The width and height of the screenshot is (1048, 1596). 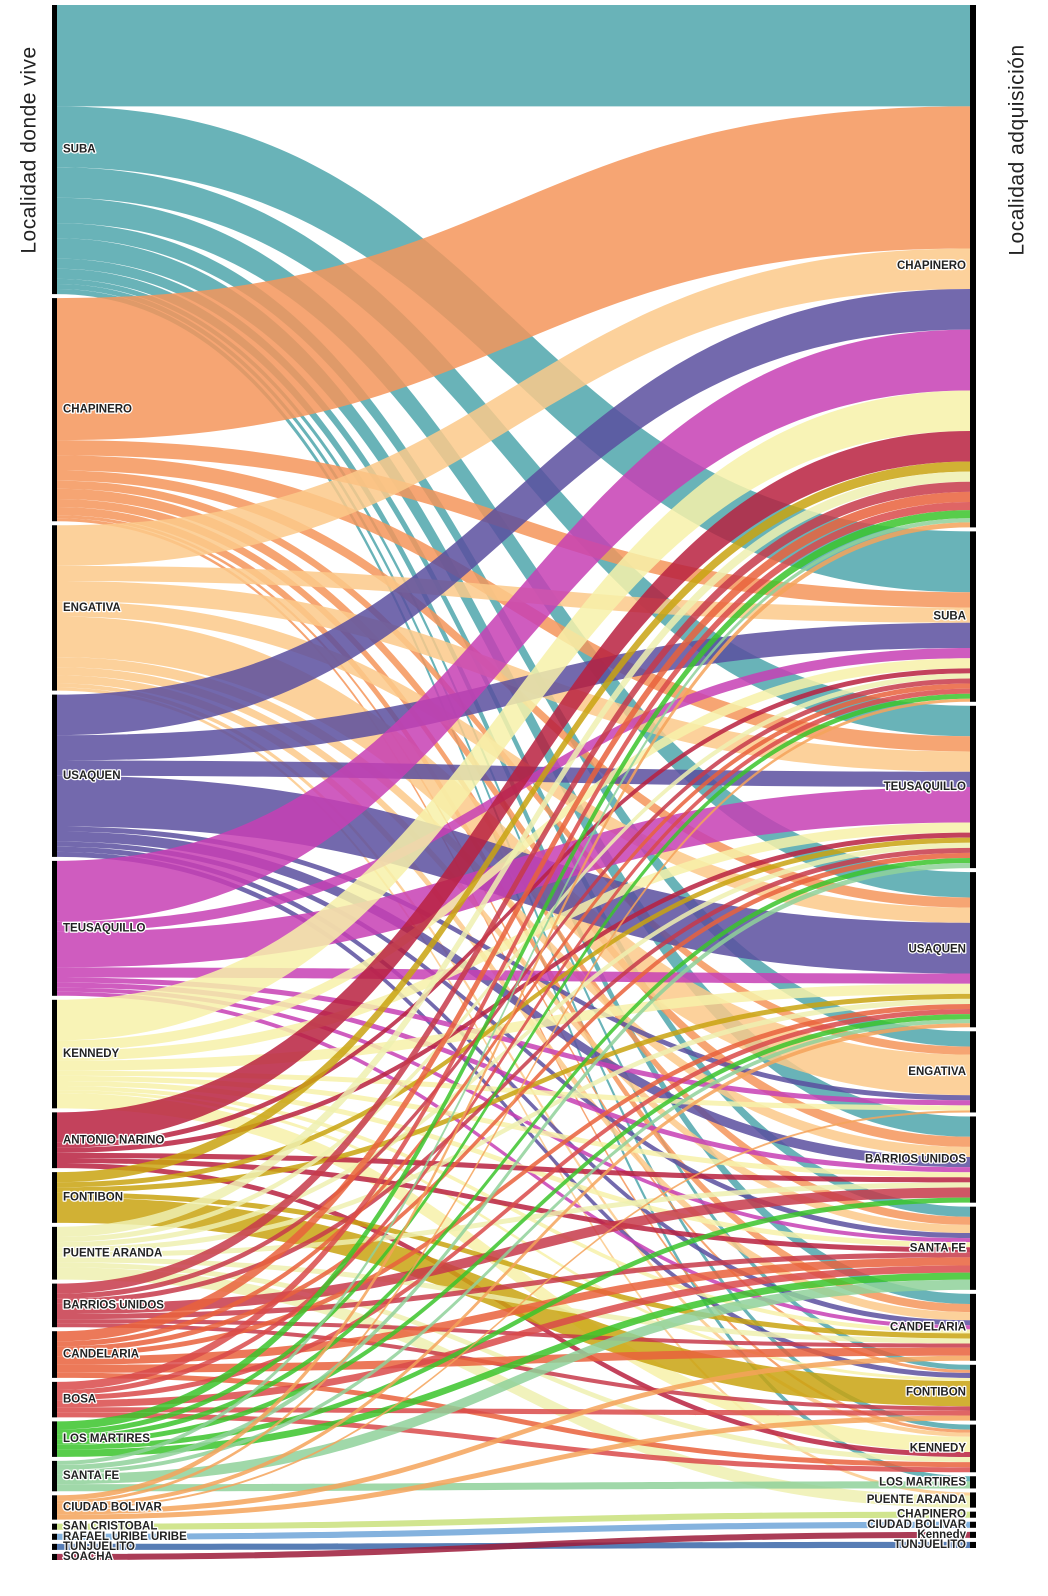 I want to click on target-label: CANDELARIA, so click(x=928, y=1327).